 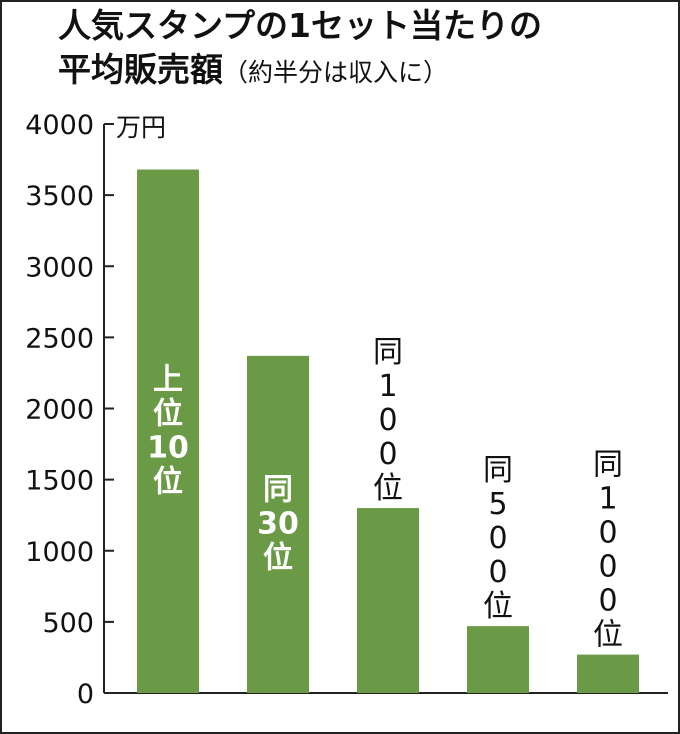 I want to click on y-unit-label: 万円, so click(x=141, y=127).